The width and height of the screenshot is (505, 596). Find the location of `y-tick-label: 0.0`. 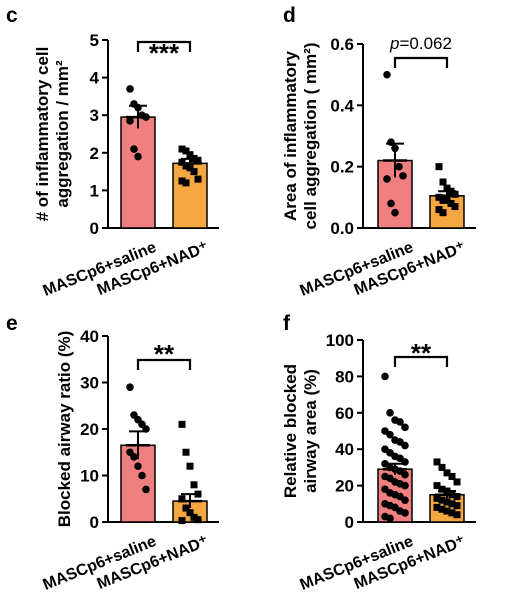

y-tick-label: 0.0 is located at coordinates (342, 228).